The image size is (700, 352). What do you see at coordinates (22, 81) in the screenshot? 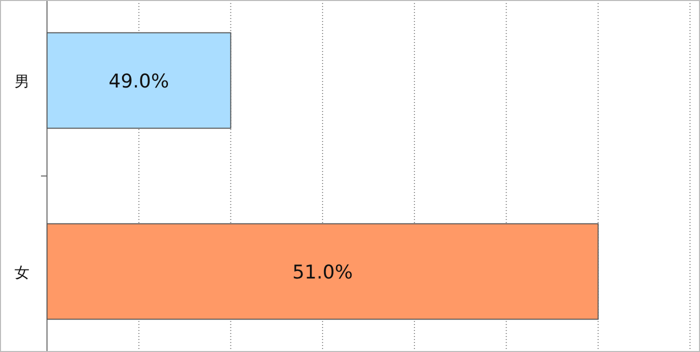
I see `y-tick-label: 男` at bounding box center [22, 81].